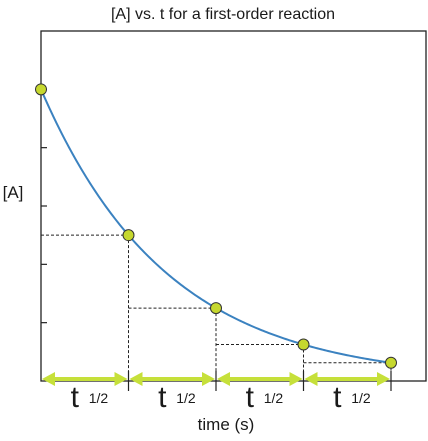  I want to click on x-axis-label: time (s), so click(226, 424).